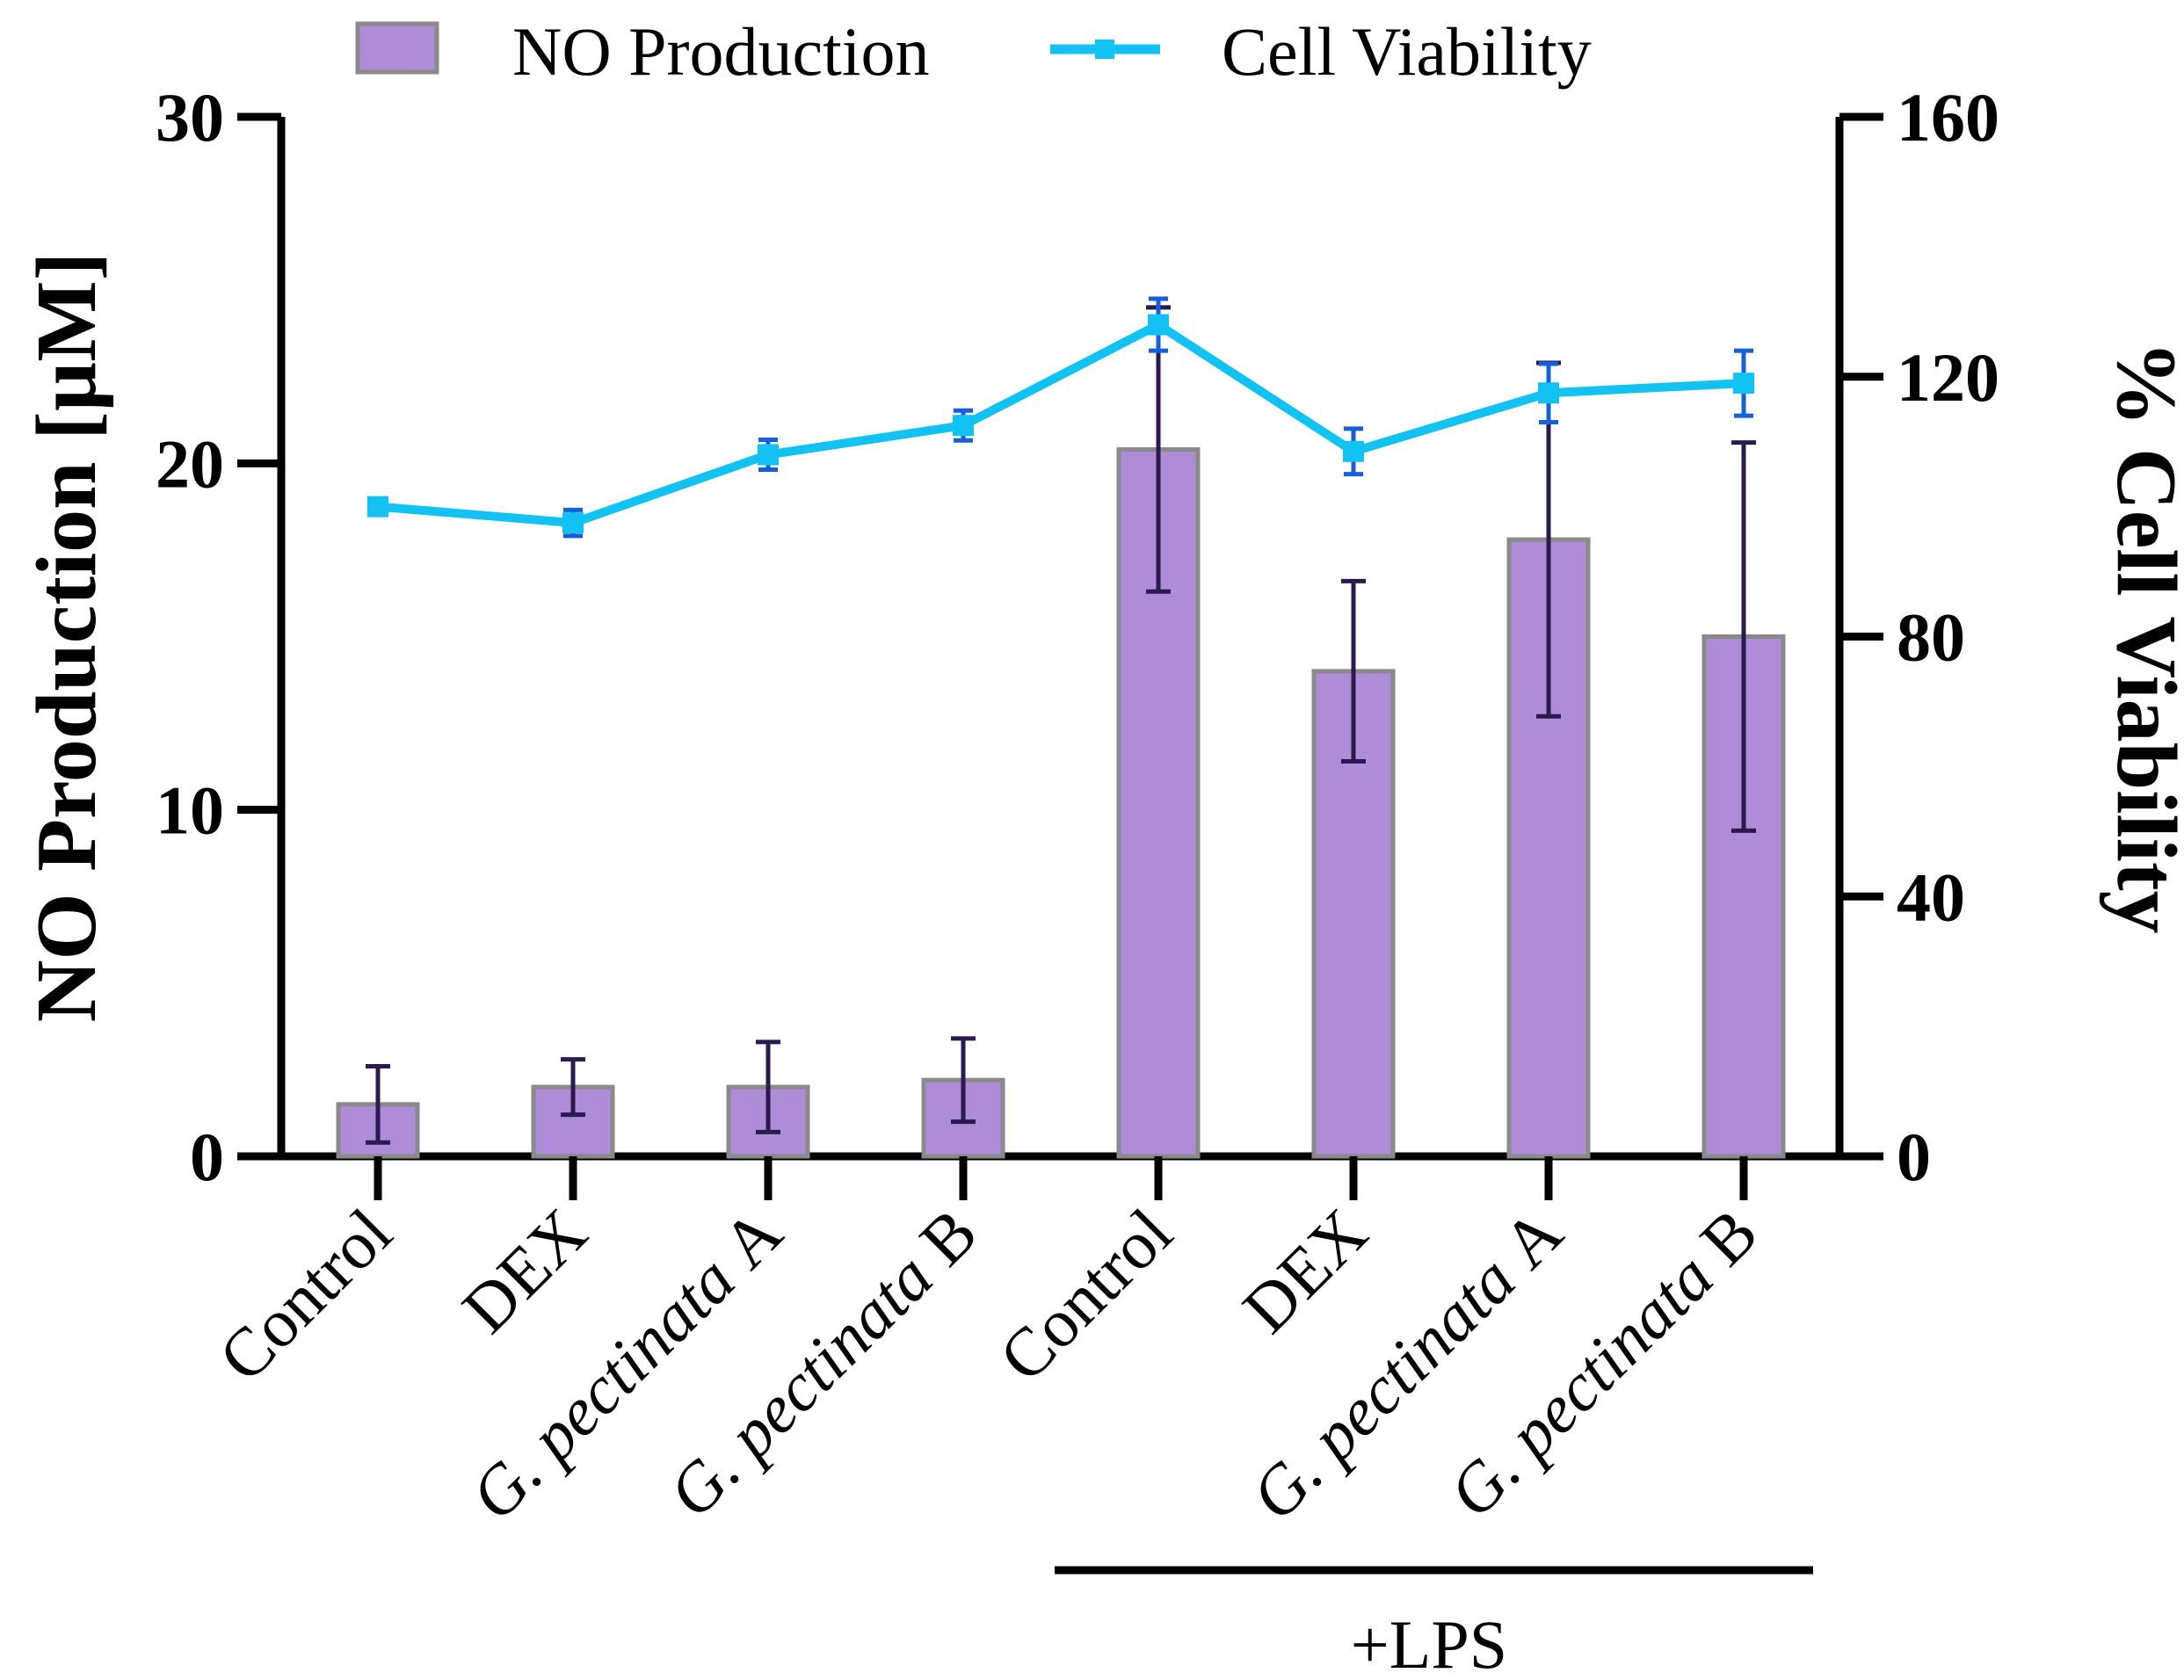 This screenshot has height=1680, width=2184. Describe the element at coordinates (720, 51) in the screenshot. I see `legend-label-no-production: NO Production` at that location.